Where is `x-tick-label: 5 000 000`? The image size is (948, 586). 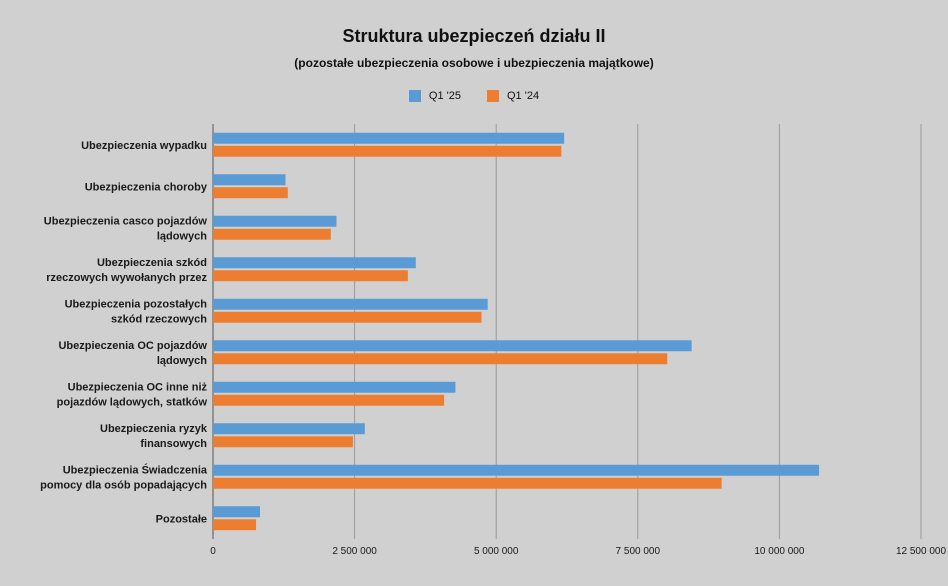
x-tick-label: 5 000 000 is located at coordinates (496, 551).